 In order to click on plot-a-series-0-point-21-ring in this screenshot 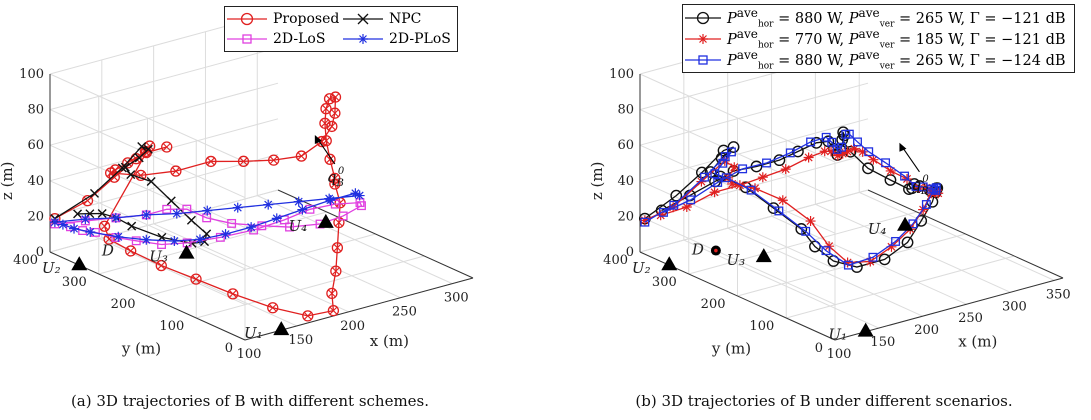, I will do `click(325, 123)`.